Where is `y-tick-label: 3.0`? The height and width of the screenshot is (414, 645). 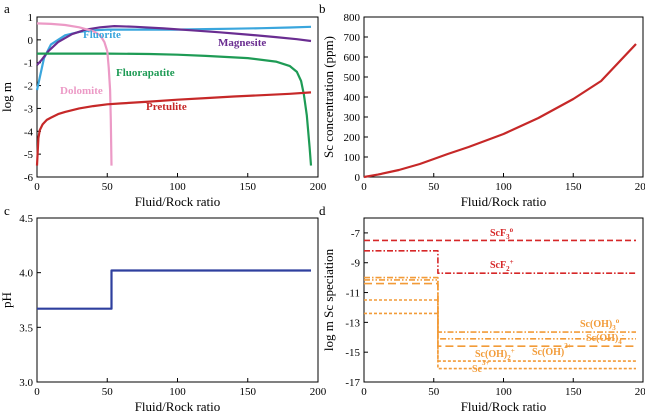 y-tick-label: 3.0 is located at coordinates (26, 383).